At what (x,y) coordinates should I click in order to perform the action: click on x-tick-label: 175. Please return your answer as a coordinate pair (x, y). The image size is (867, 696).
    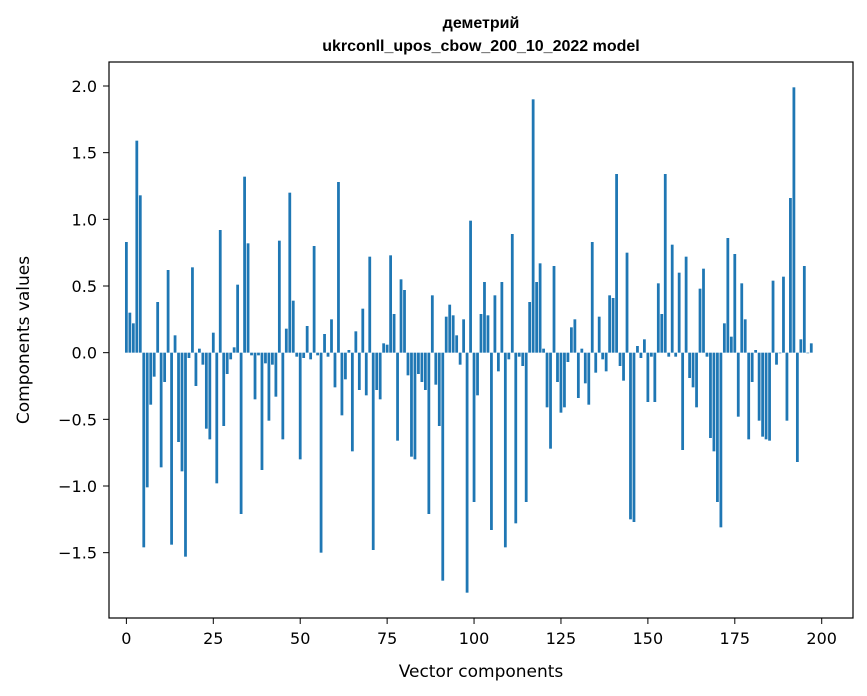
    Looking at the image, I should click on (735, 638).